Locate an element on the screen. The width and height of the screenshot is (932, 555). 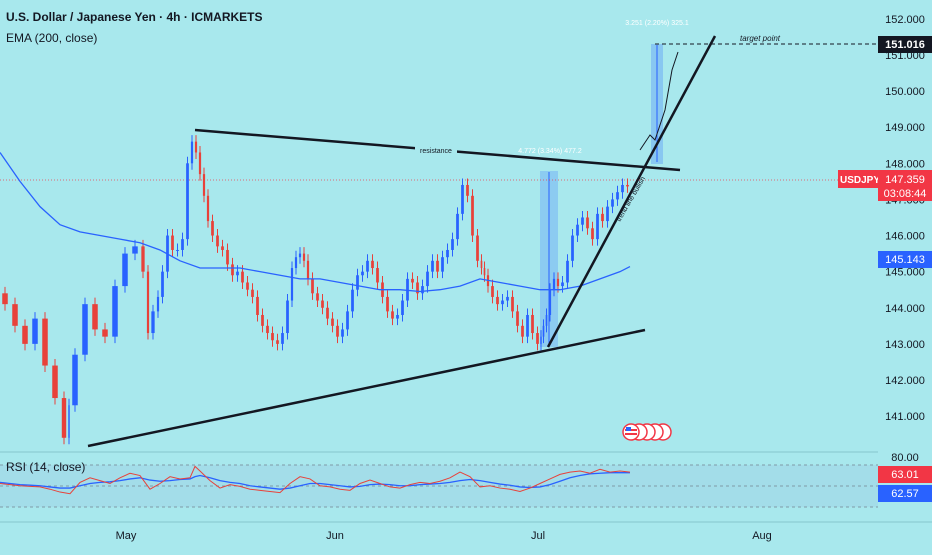
us-flag-stripe is located at coordinates (631, 434).